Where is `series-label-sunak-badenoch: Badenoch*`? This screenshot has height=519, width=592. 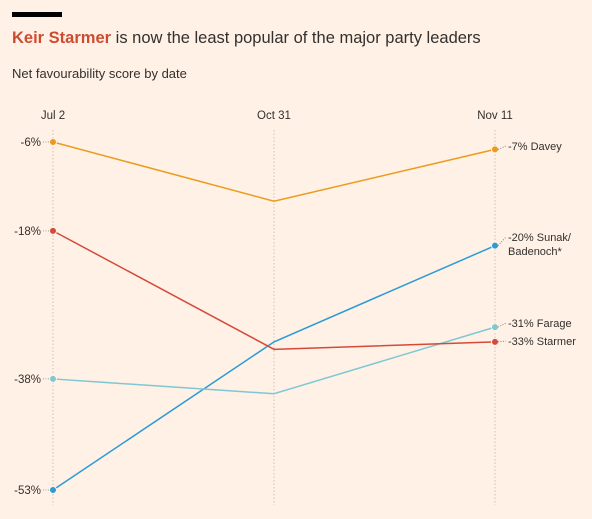 series-label-sunak-badenoch: Badenoch* is located at coordinates (535, 252).